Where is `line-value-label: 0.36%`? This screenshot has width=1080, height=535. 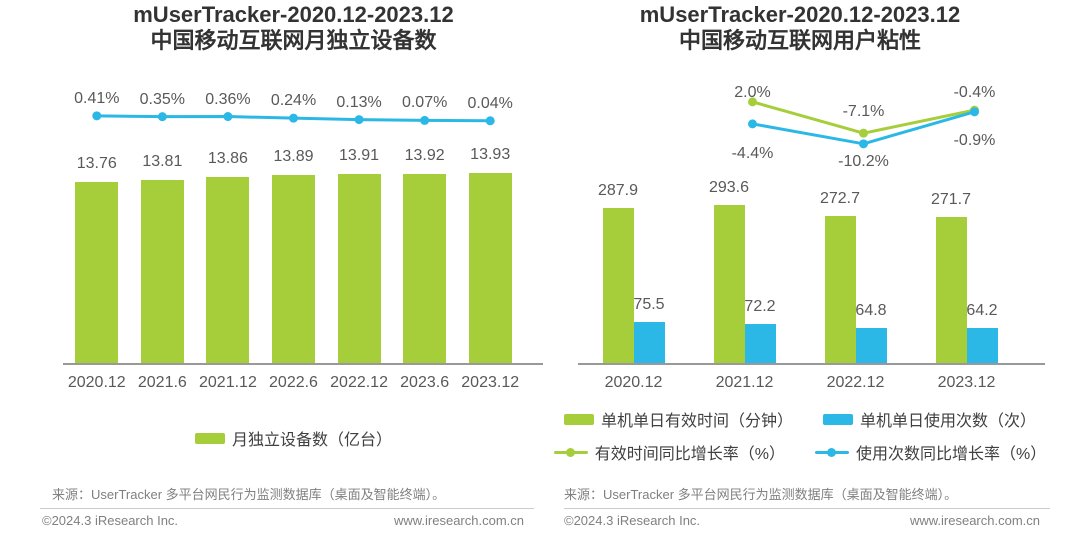 line-value-label: 0.36% is located at coordinates (228, 99).